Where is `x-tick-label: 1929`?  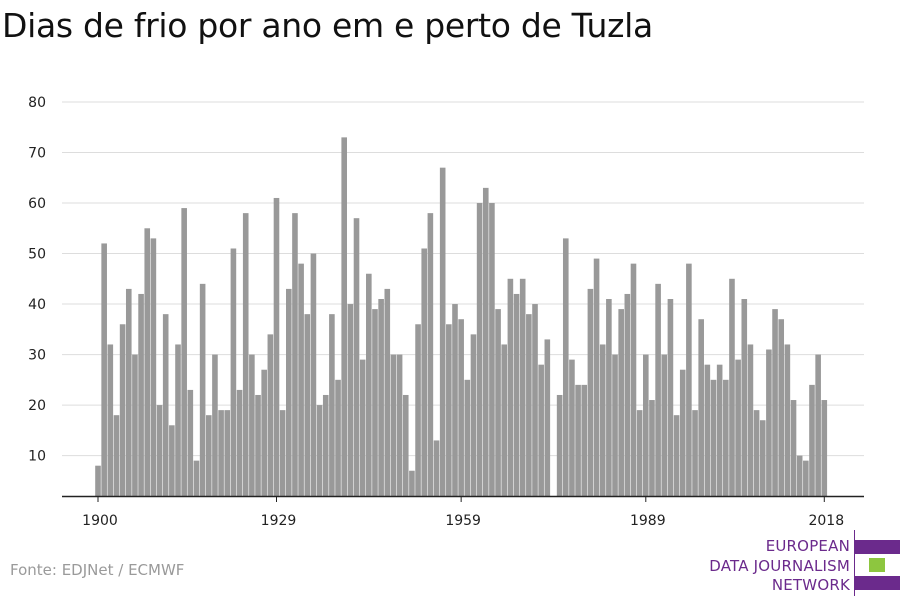 x-tick-label: 1929 is located at coordinates (279, 521).